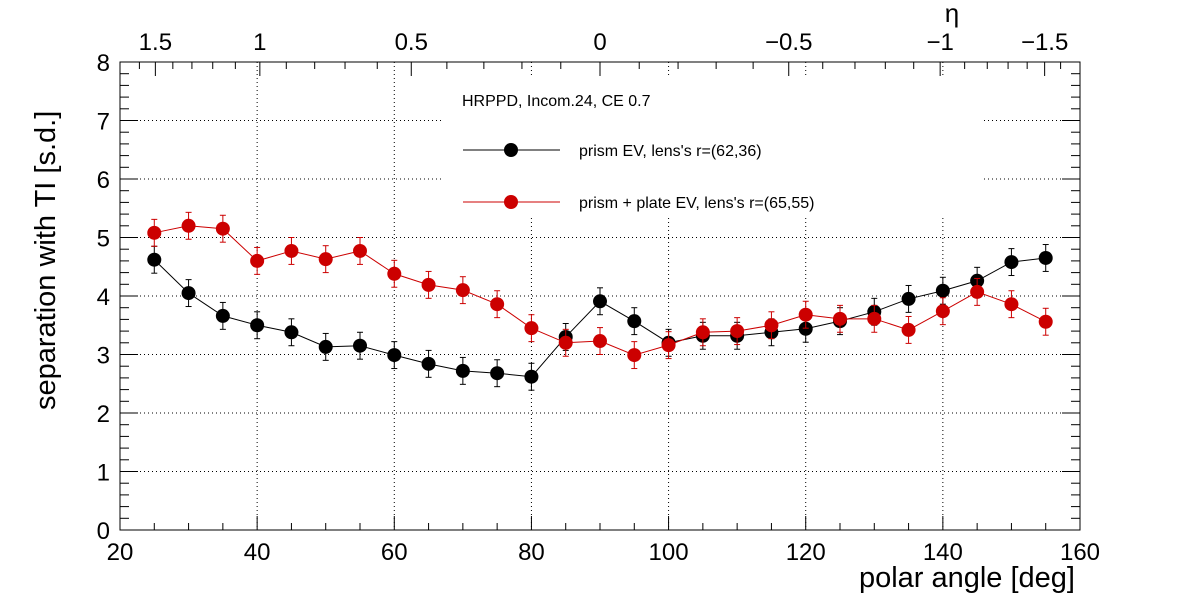 The width and height of the screenshot is (1200, 605). I want to click on y-tick-label: 8, so click(103, 63).